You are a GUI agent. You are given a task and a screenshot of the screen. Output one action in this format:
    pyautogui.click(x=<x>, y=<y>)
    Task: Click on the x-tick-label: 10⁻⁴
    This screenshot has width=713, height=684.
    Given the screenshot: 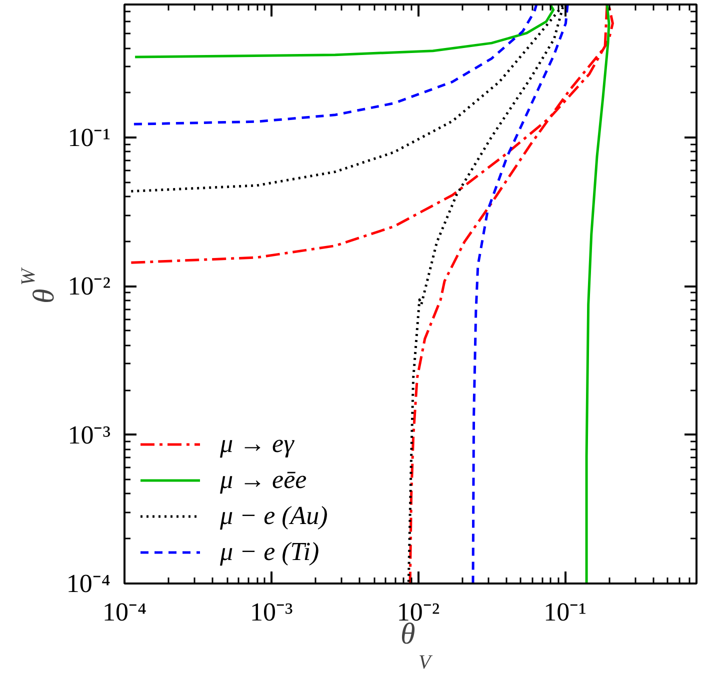 What is the action you would take?
    pyautogui.click(x=124, y=612)
    